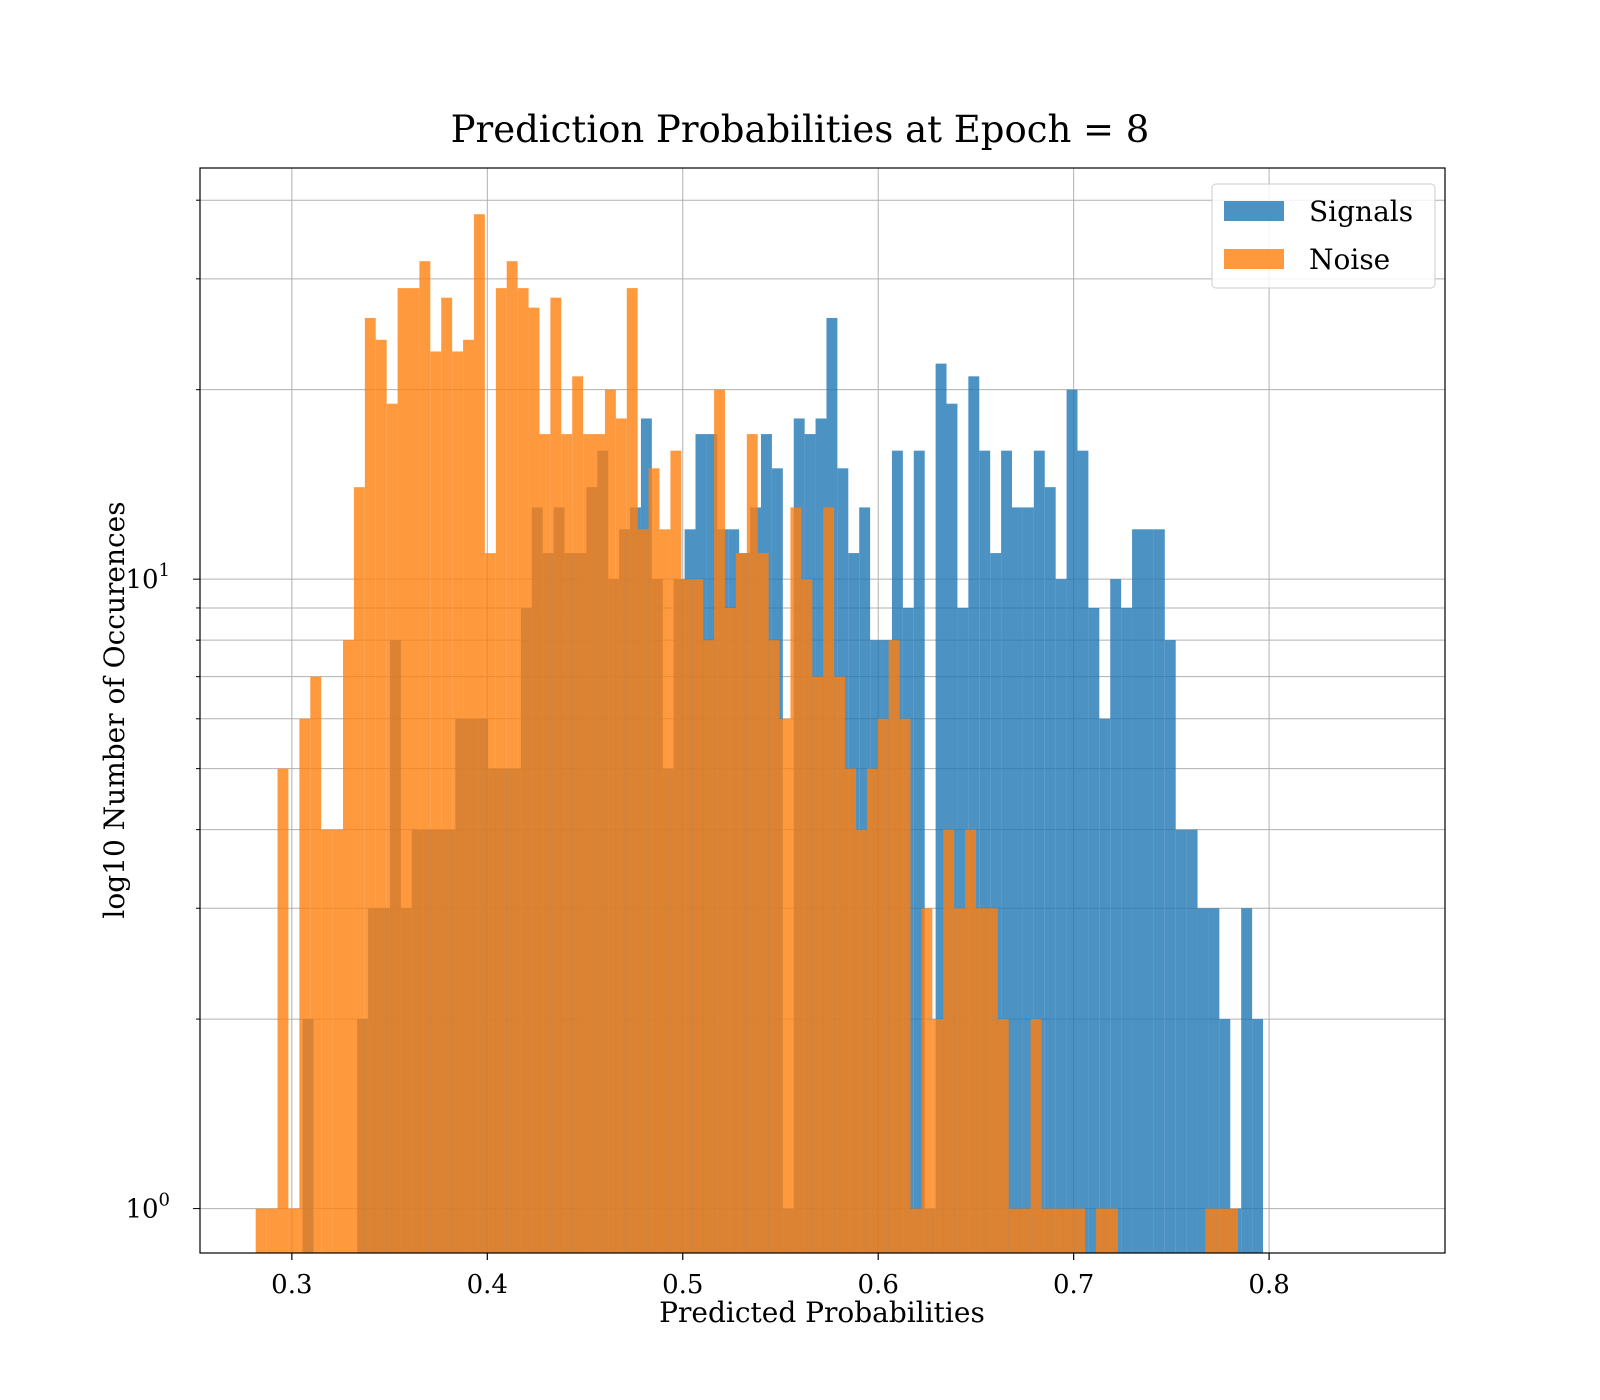  I want to click on x-tick-label: 0.5, so click(682, 1285).